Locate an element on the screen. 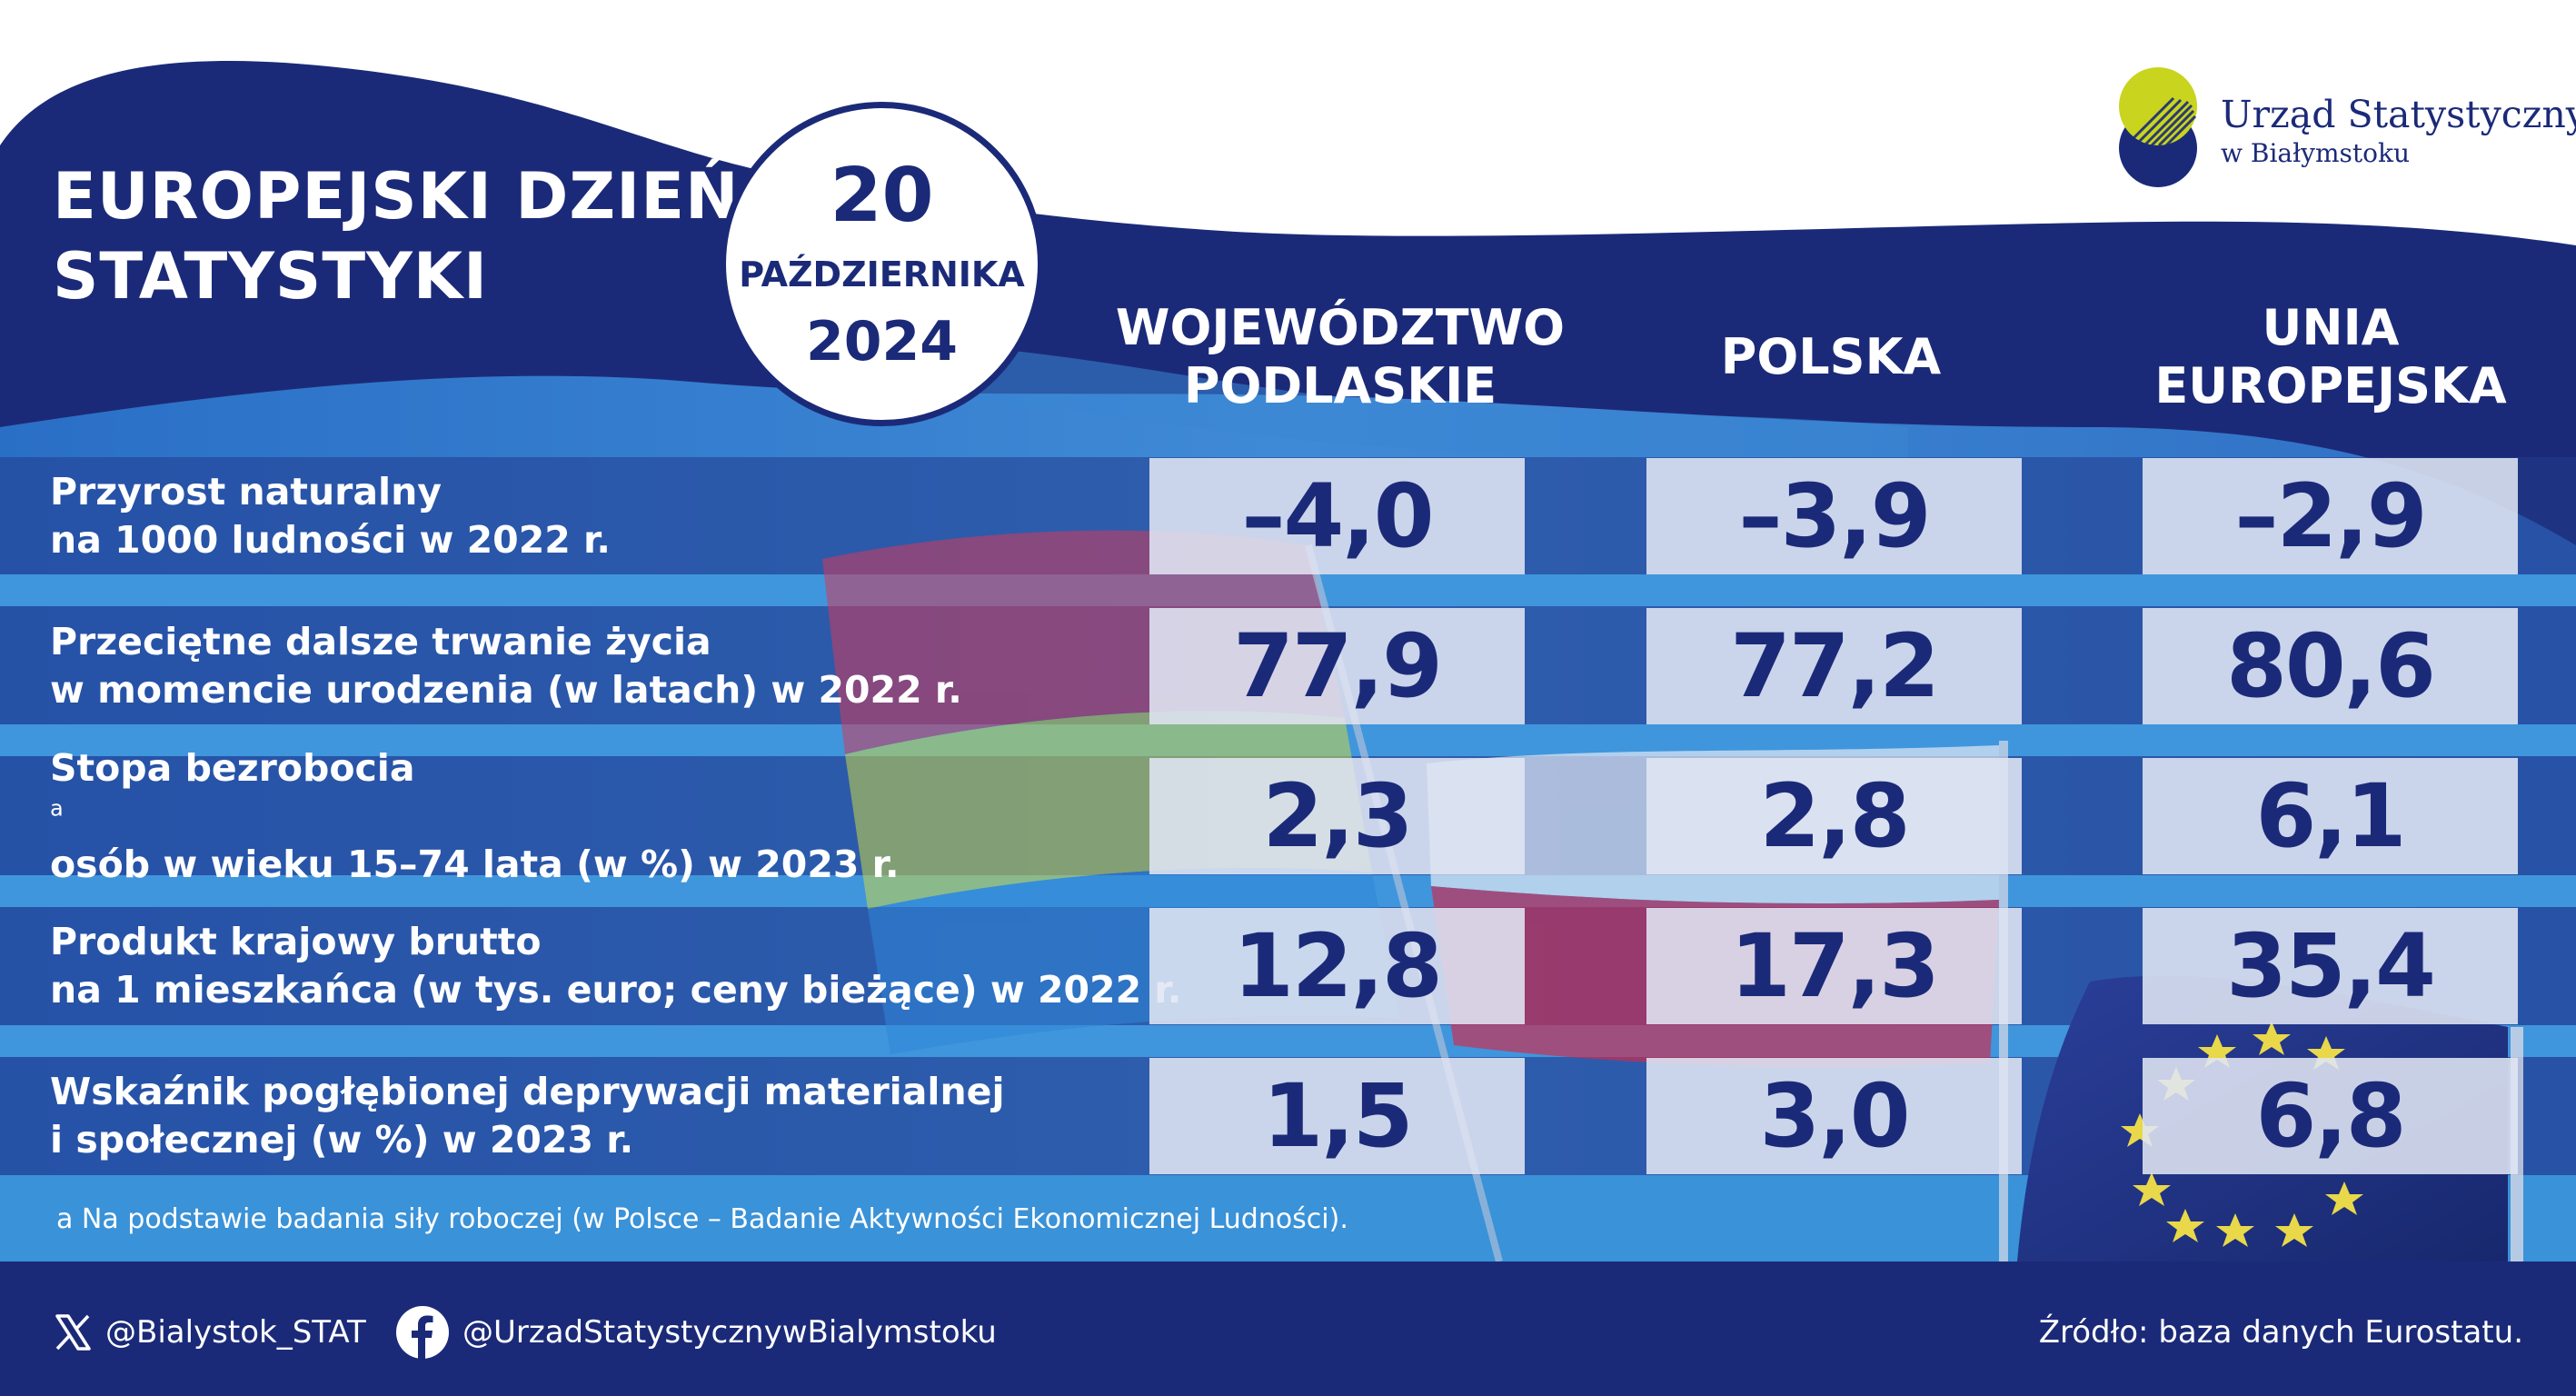 The width and height of the screenshot is (2576, 1396). logo: Urząd Statystyczny w Białymstoku is located at coordinates (2343, 127).